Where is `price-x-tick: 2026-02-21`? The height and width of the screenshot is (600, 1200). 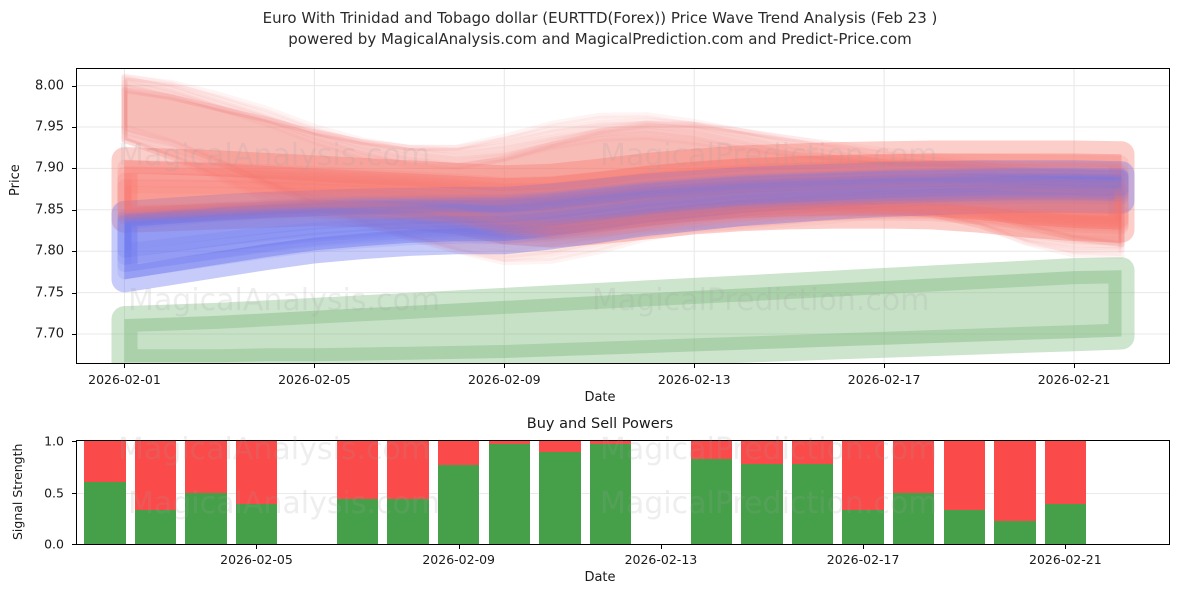
price-x-tick: 2026-02-21 is located at coordinates (1074, 379).